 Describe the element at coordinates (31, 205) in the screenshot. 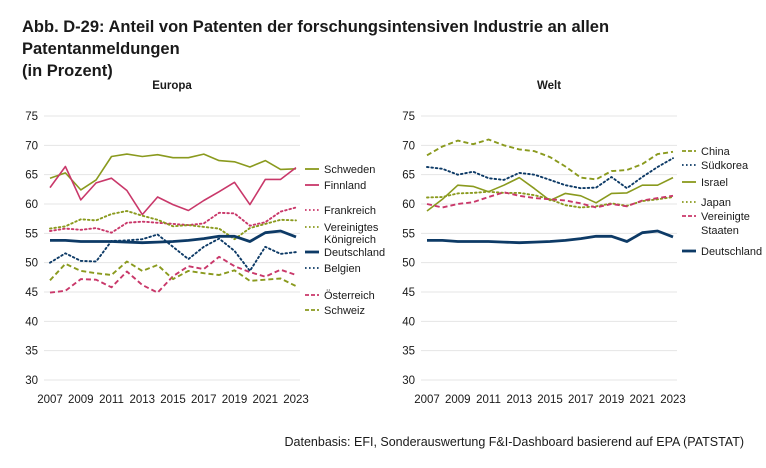

I see `y-tick-europa-60: 60` at that location.